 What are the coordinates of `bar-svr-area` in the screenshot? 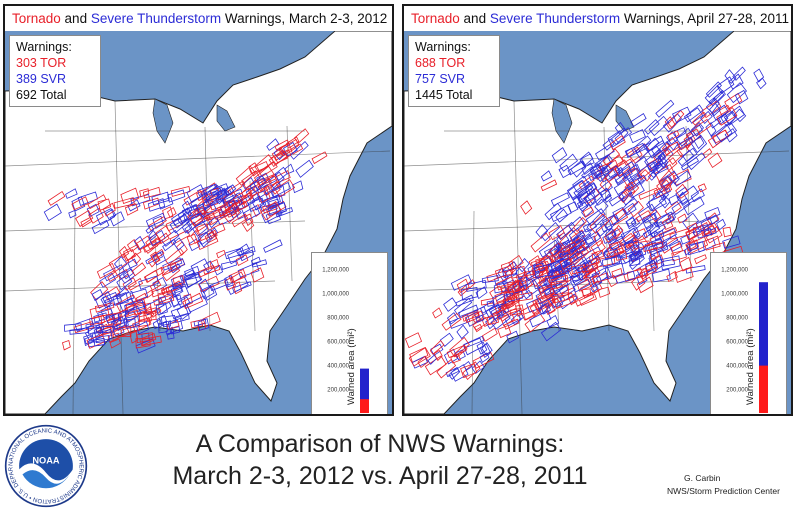 It's located at (763, 347).